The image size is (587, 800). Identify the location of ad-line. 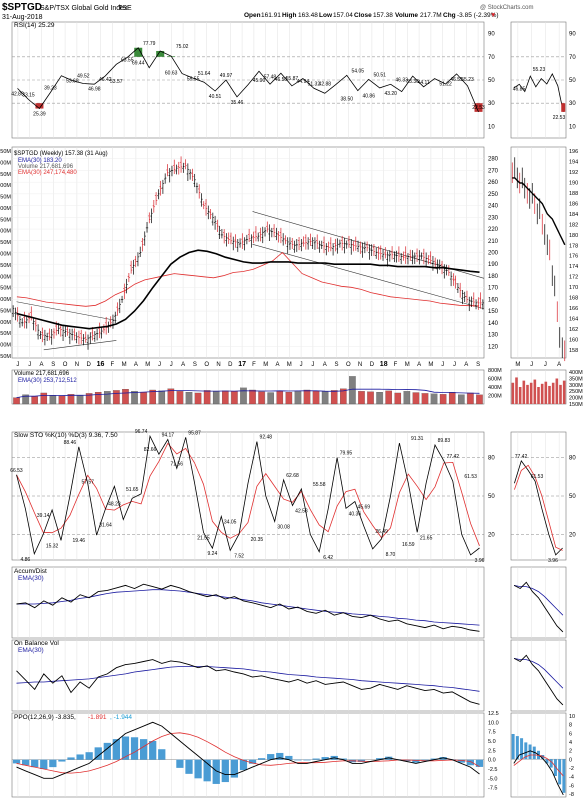
(248, 607).